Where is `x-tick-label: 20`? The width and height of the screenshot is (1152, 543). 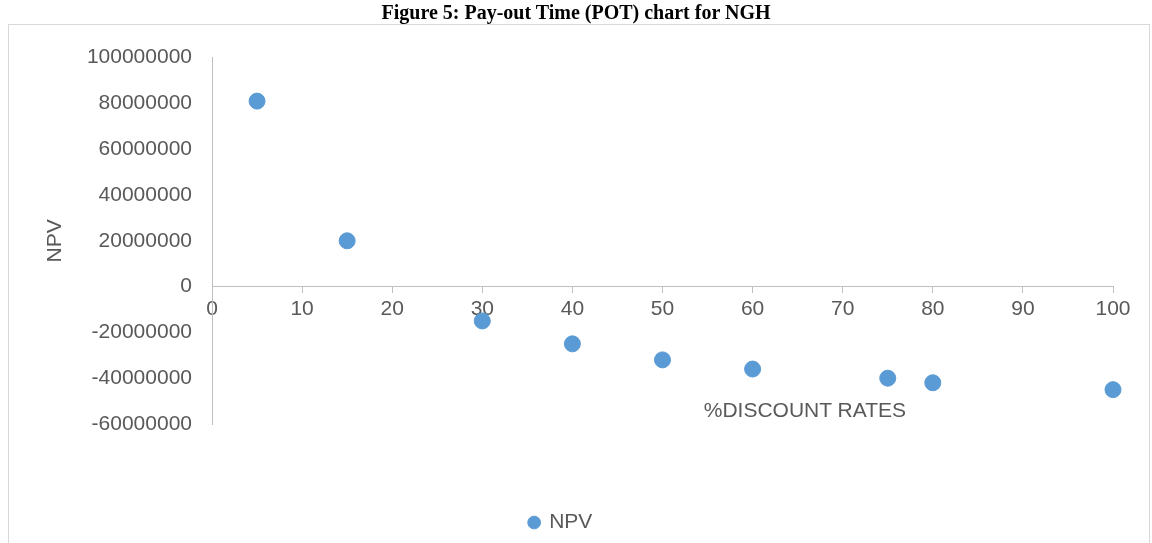 x-tick-label: 20 is located at coordinates (392, 307).